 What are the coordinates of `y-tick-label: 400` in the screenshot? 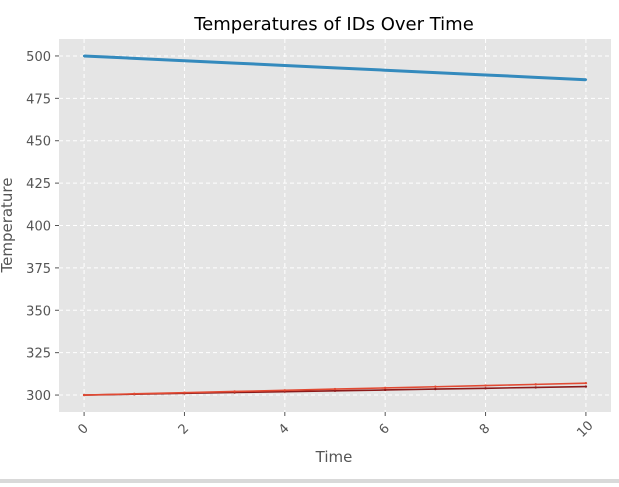 It's located at (38, 227).